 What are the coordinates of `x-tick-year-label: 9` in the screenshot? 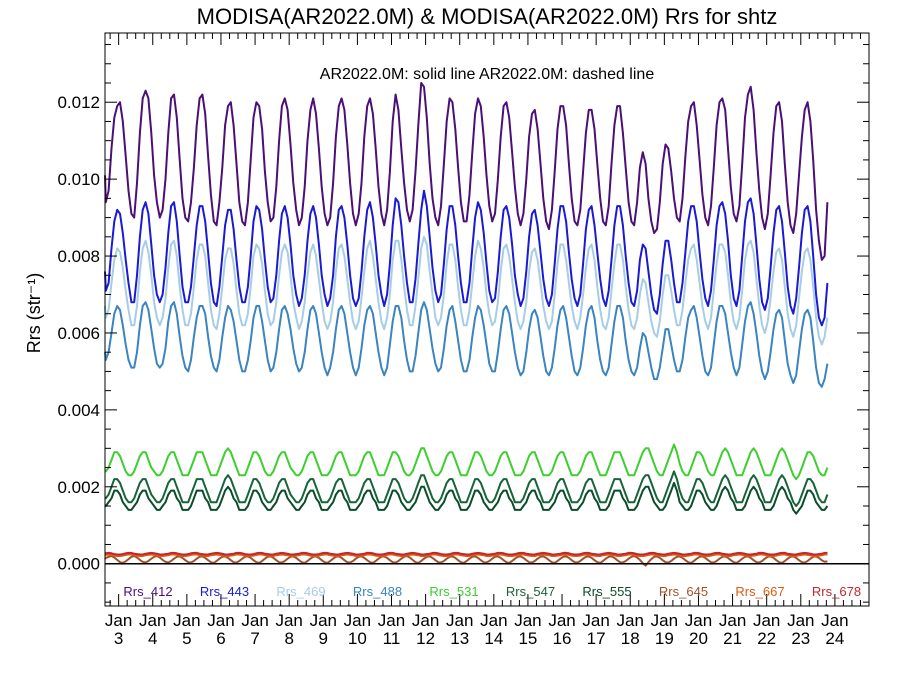 It's located at (323, 638).